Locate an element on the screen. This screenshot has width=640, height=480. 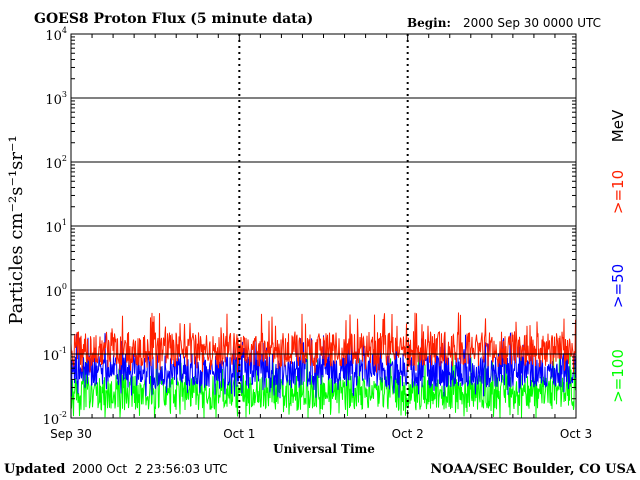
y-tick-label: 10⁻² is located at coordinates (55, 419).